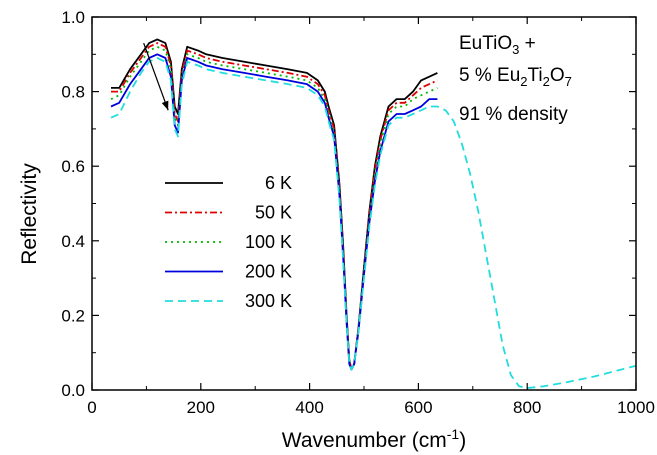  What do you see at coordinates (527, 407) in the screenshot?
I see `x-tick-label: 800` at bounding box center [527, 407].